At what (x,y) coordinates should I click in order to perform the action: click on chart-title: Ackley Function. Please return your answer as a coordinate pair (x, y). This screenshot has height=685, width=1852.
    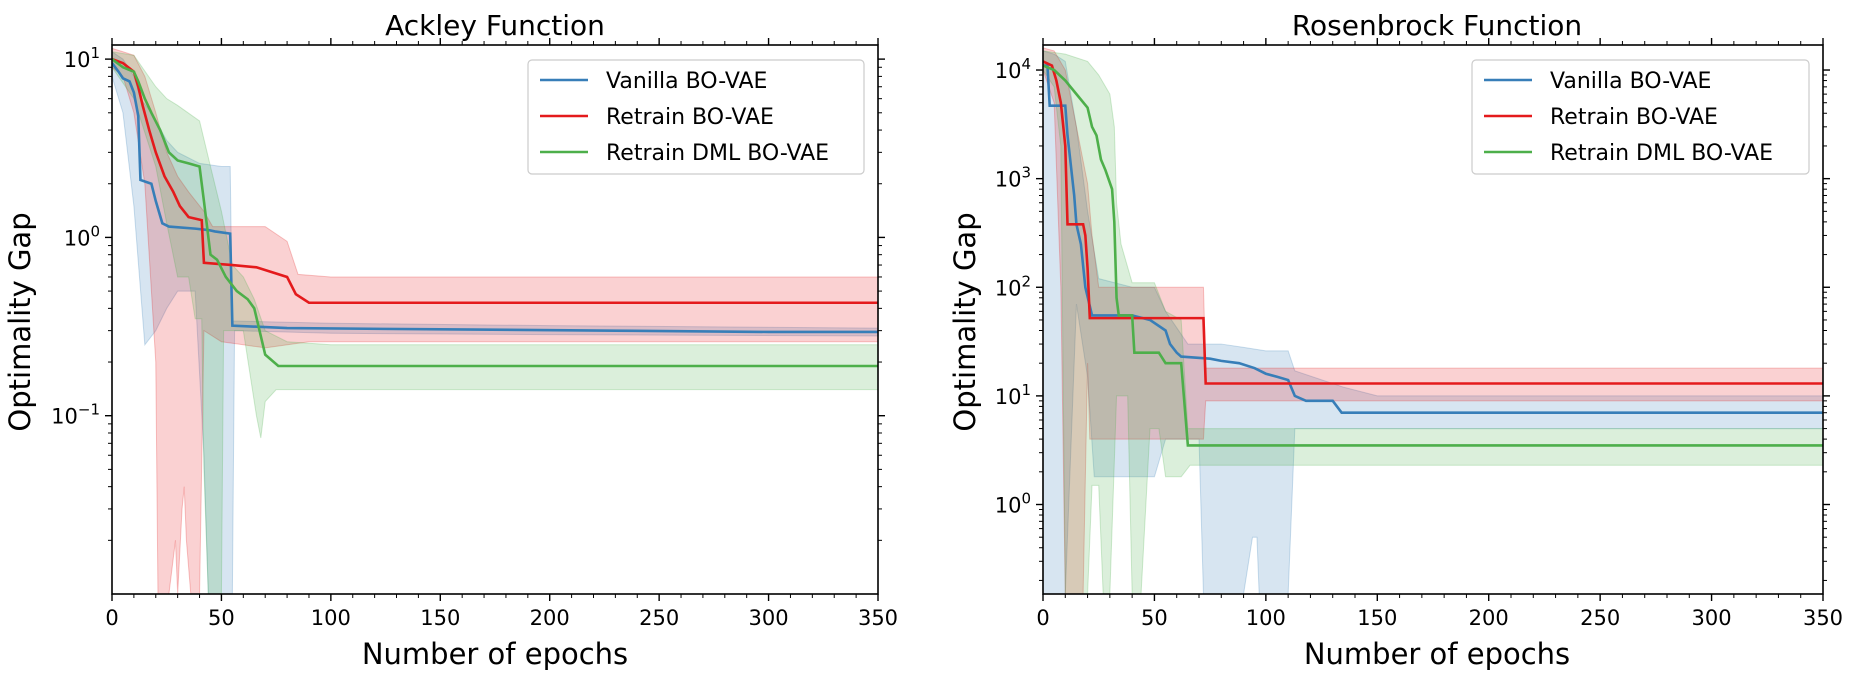
    Looking at the image, I should click on (495, 25).